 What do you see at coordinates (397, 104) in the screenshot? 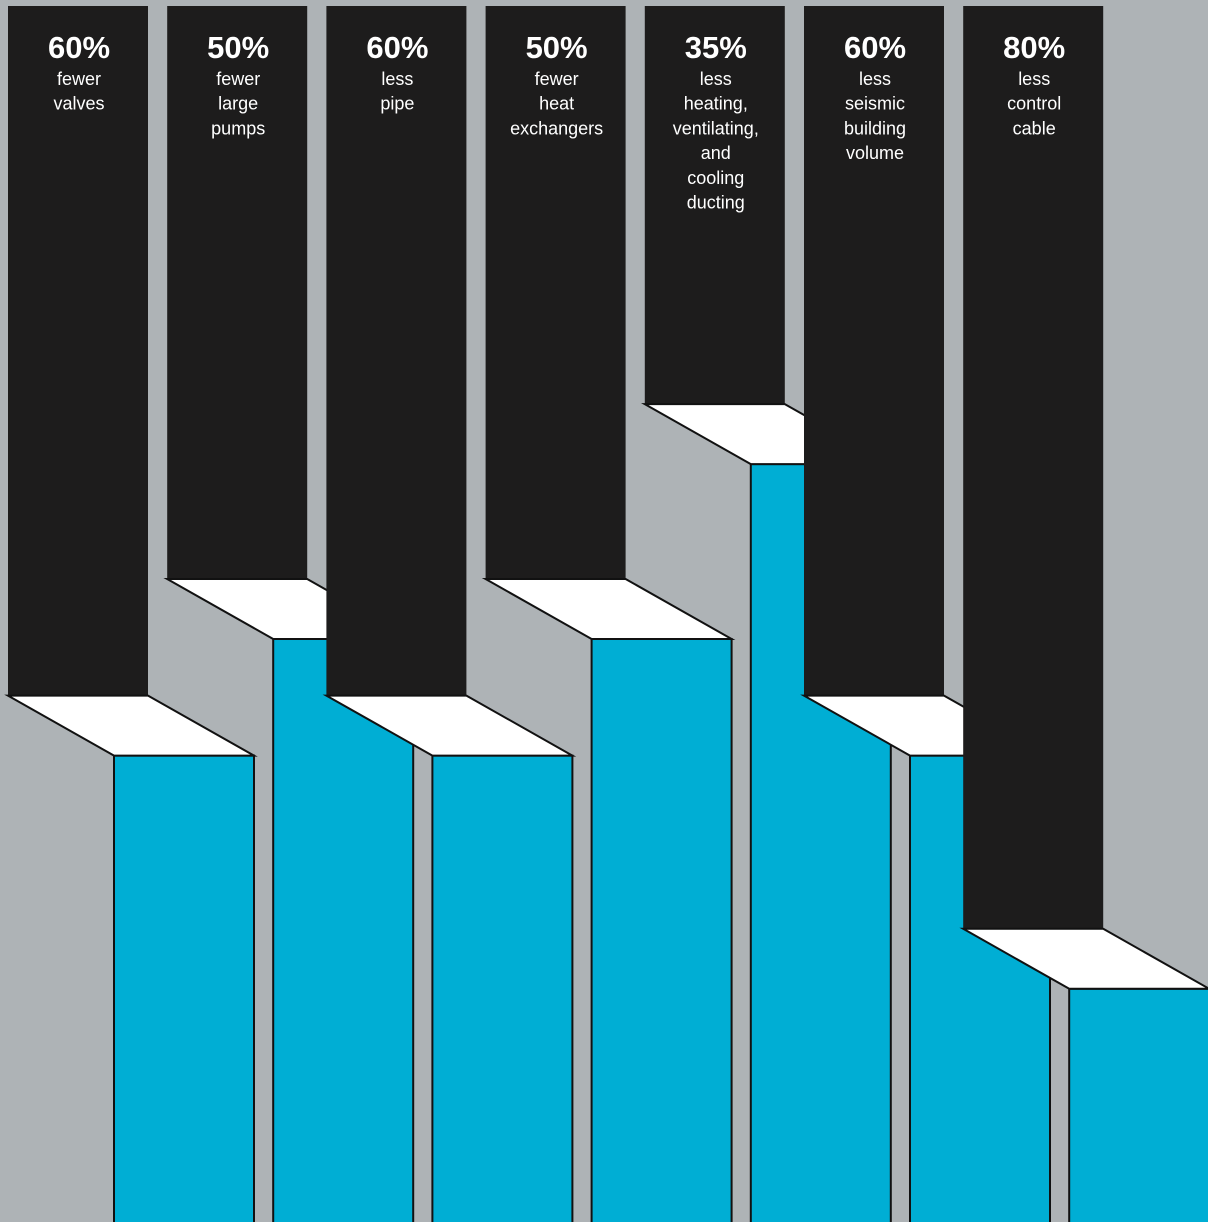
I see `category-label-line: pipe` at bounding box center [397, 104].